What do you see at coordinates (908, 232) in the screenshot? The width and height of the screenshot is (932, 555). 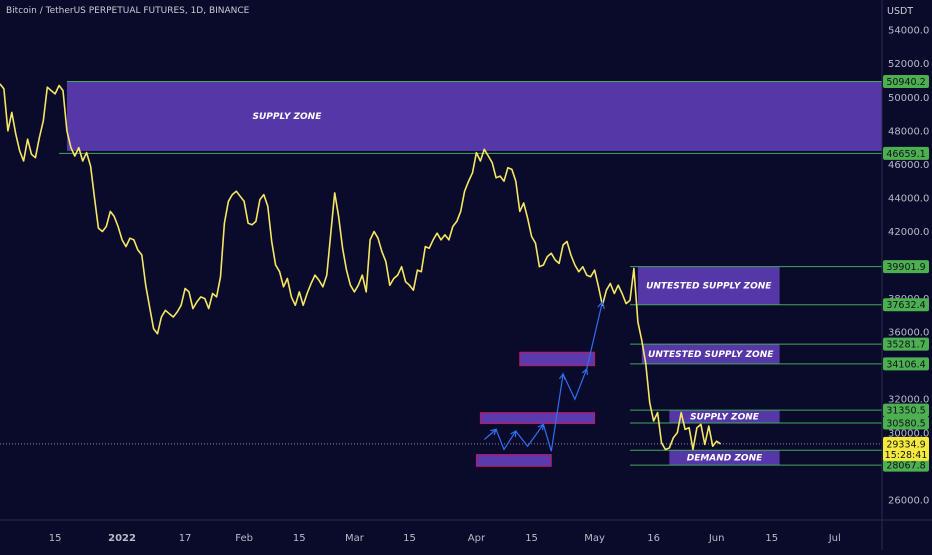 I see `y-tick-label: 42000.0` at bounding box center [908, 232].